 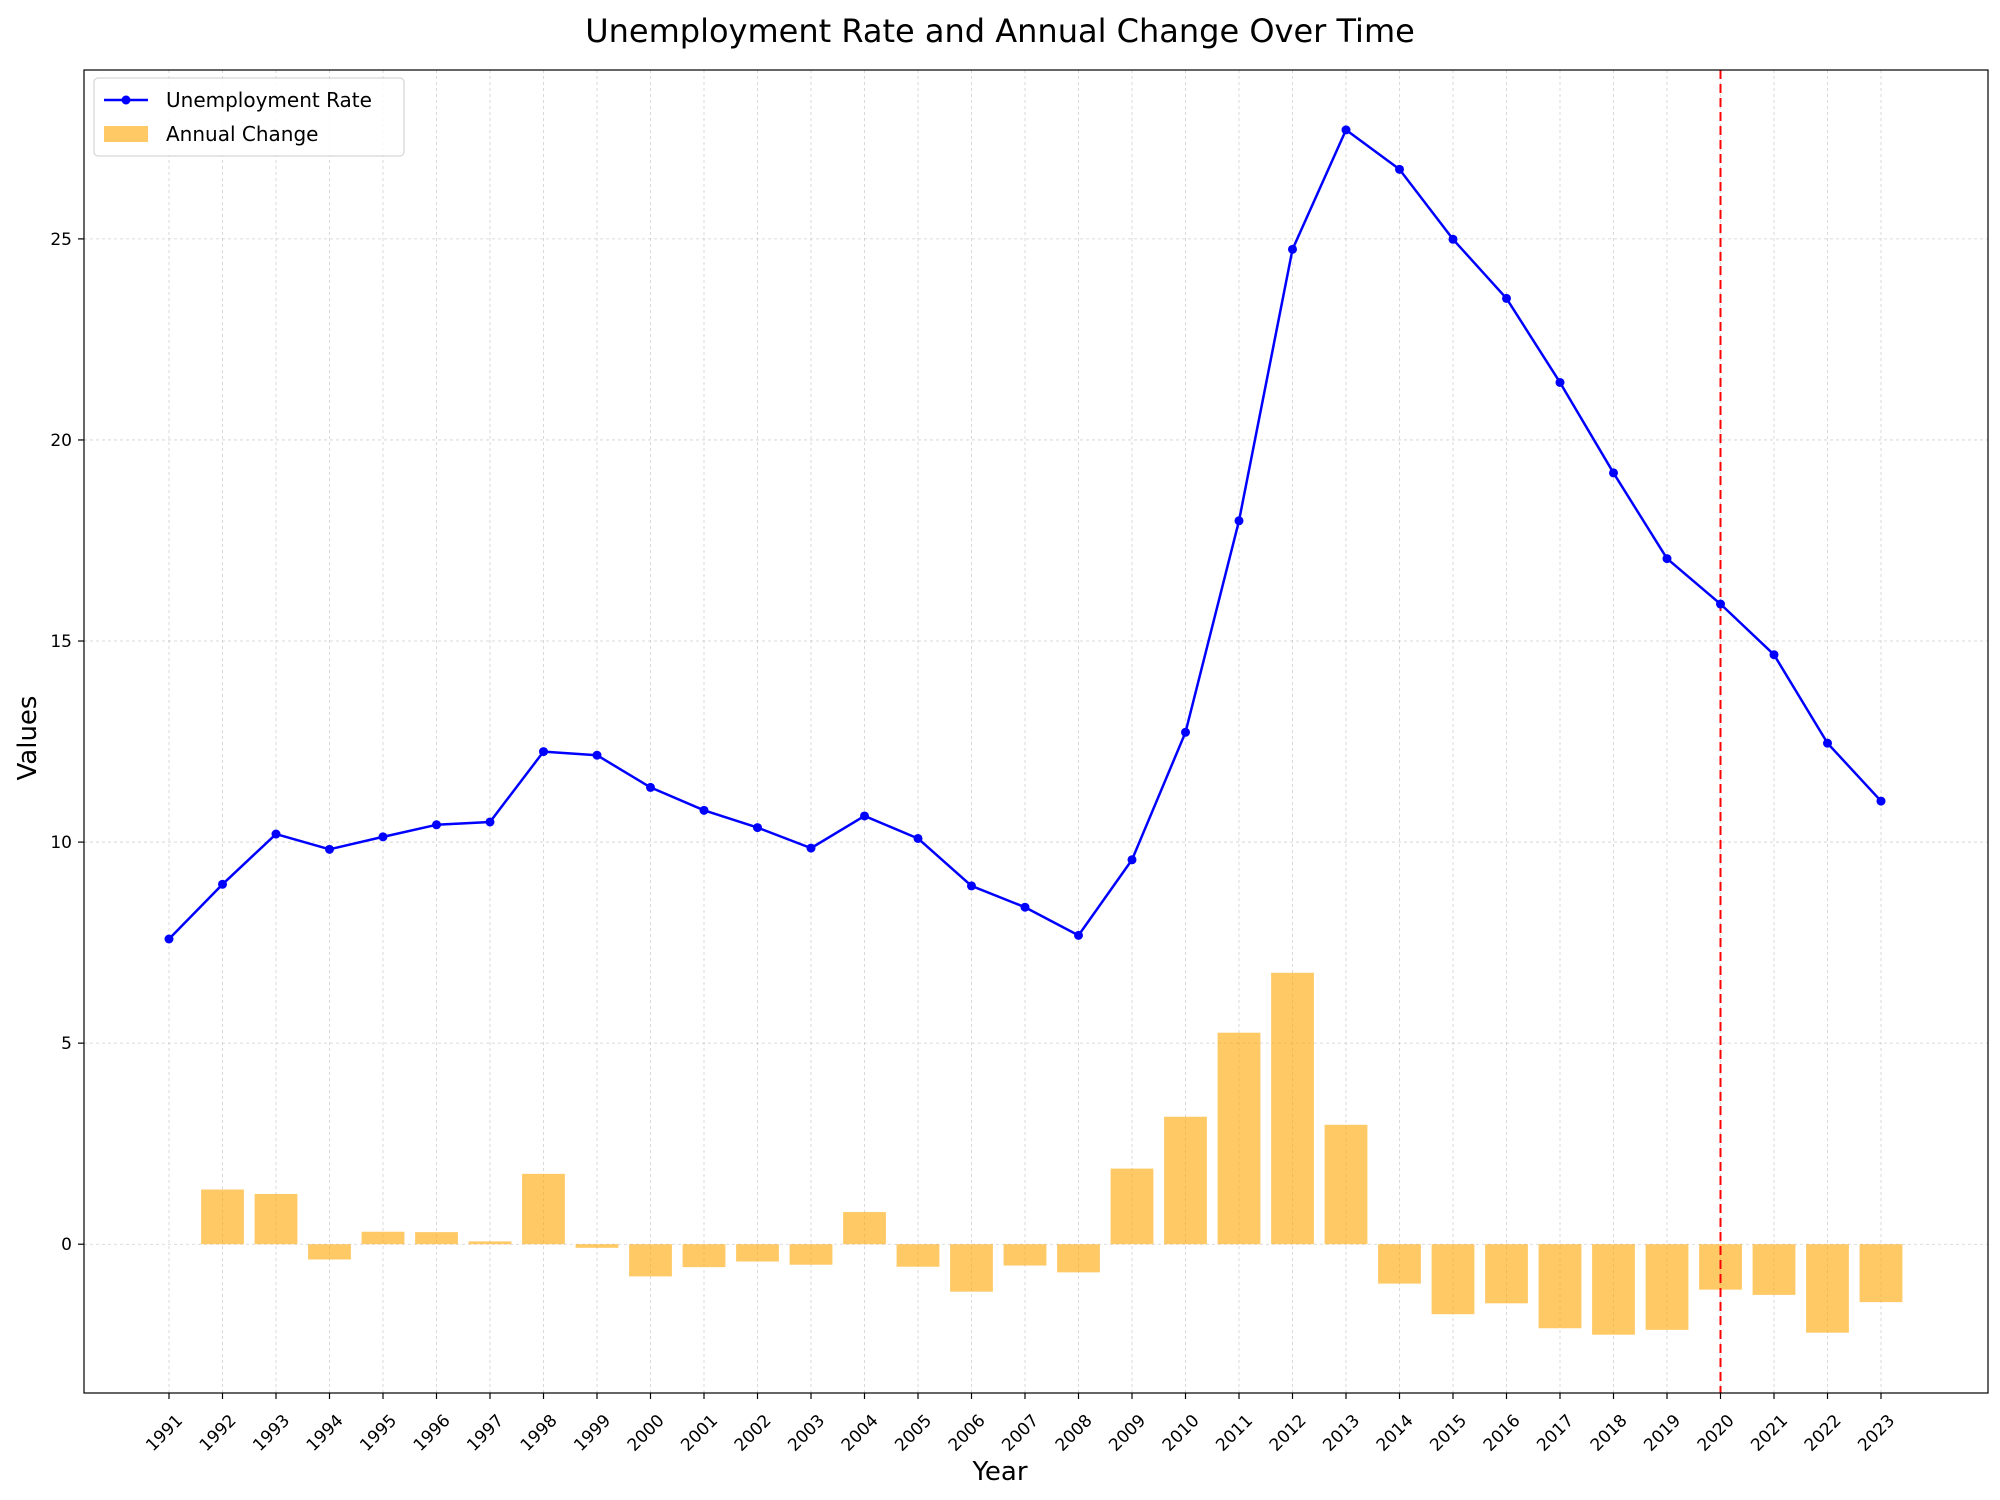 I want to click on point-2011, so click(x=1239, y=521).